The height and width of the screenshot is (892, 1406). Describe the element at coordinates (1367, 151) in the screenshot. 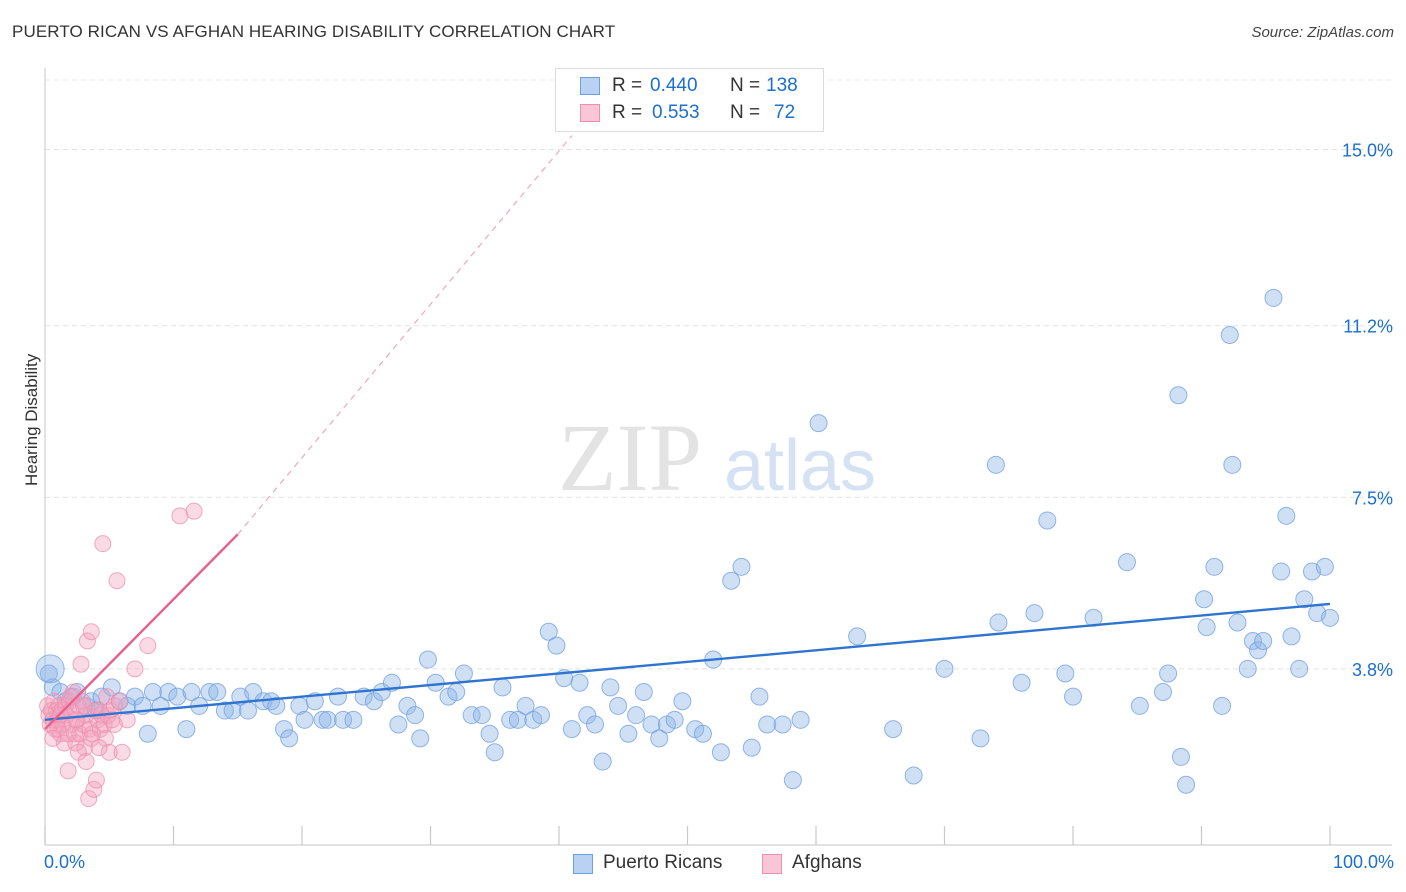

I see `y-tick-label: 15.0%` at that location.